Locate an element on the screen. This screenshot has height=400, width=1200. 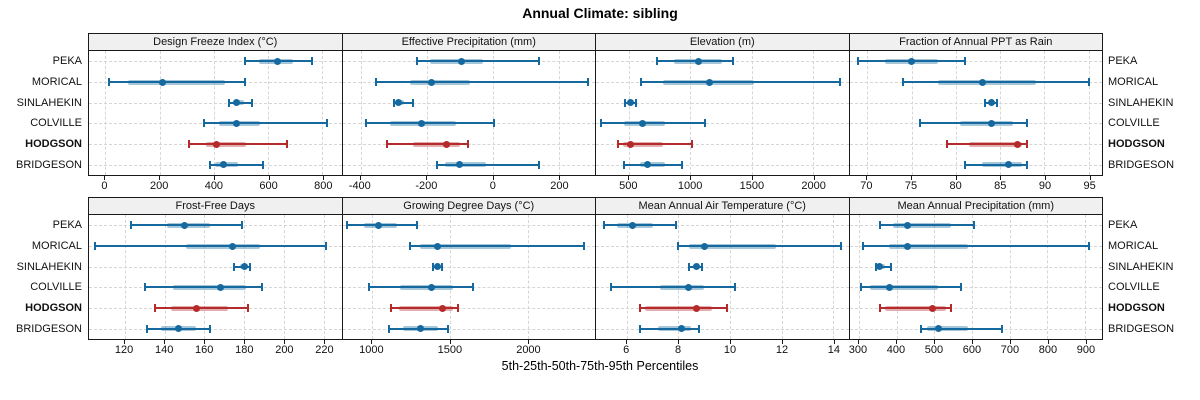
axis-tick-label: 500 is located at coordinates (934, 350).